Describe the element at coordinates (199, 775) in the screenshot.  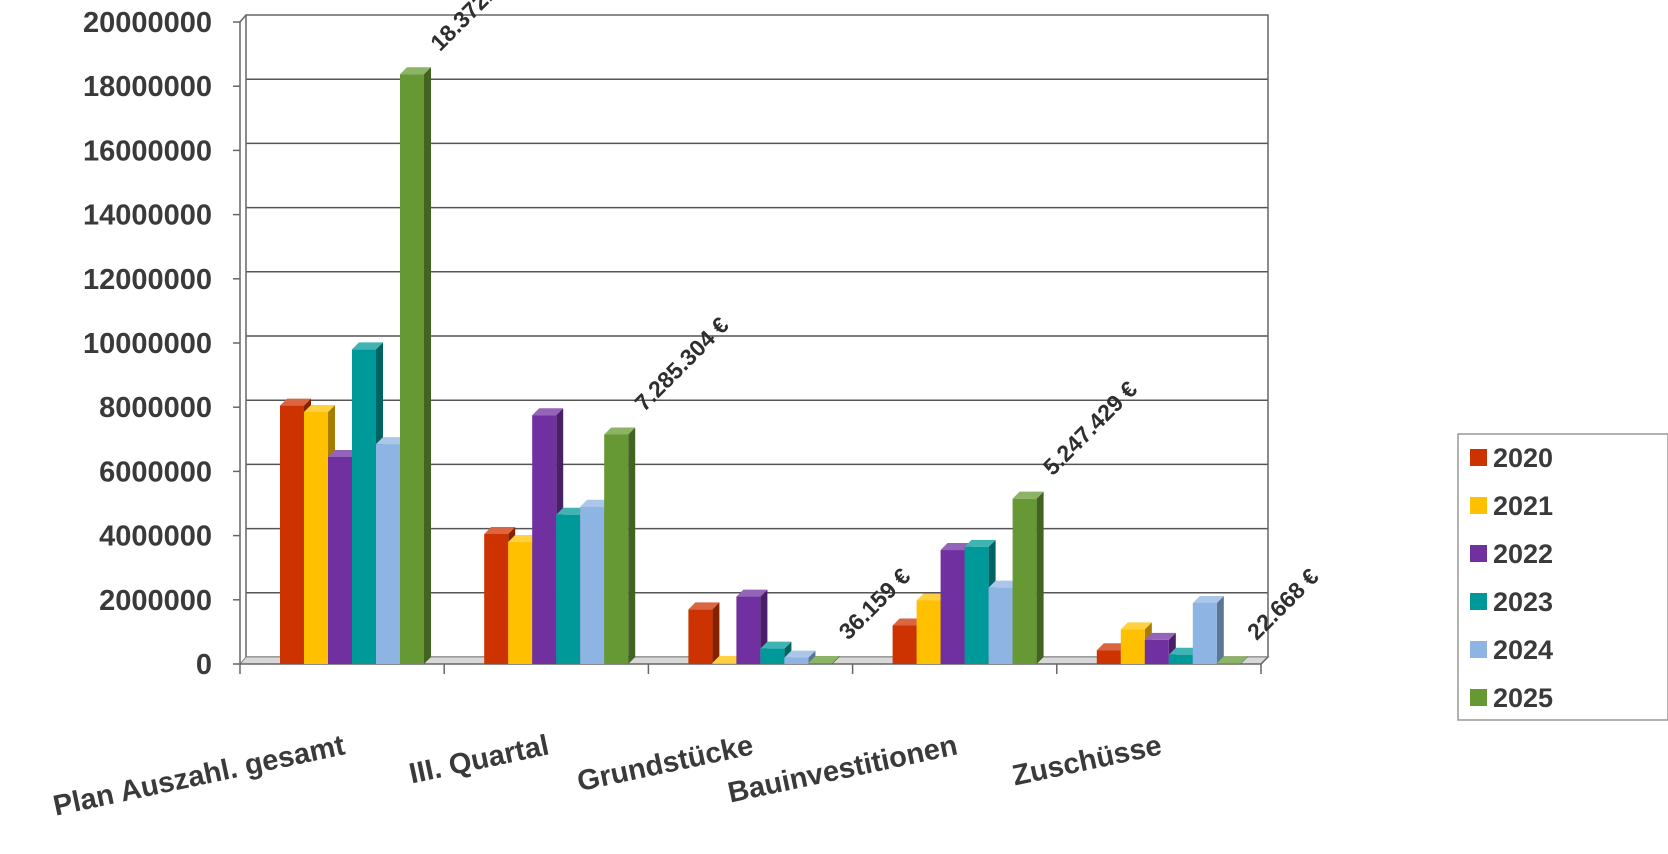
I see `x-tick-label: Plan Auszahl. gesamt` at that location.